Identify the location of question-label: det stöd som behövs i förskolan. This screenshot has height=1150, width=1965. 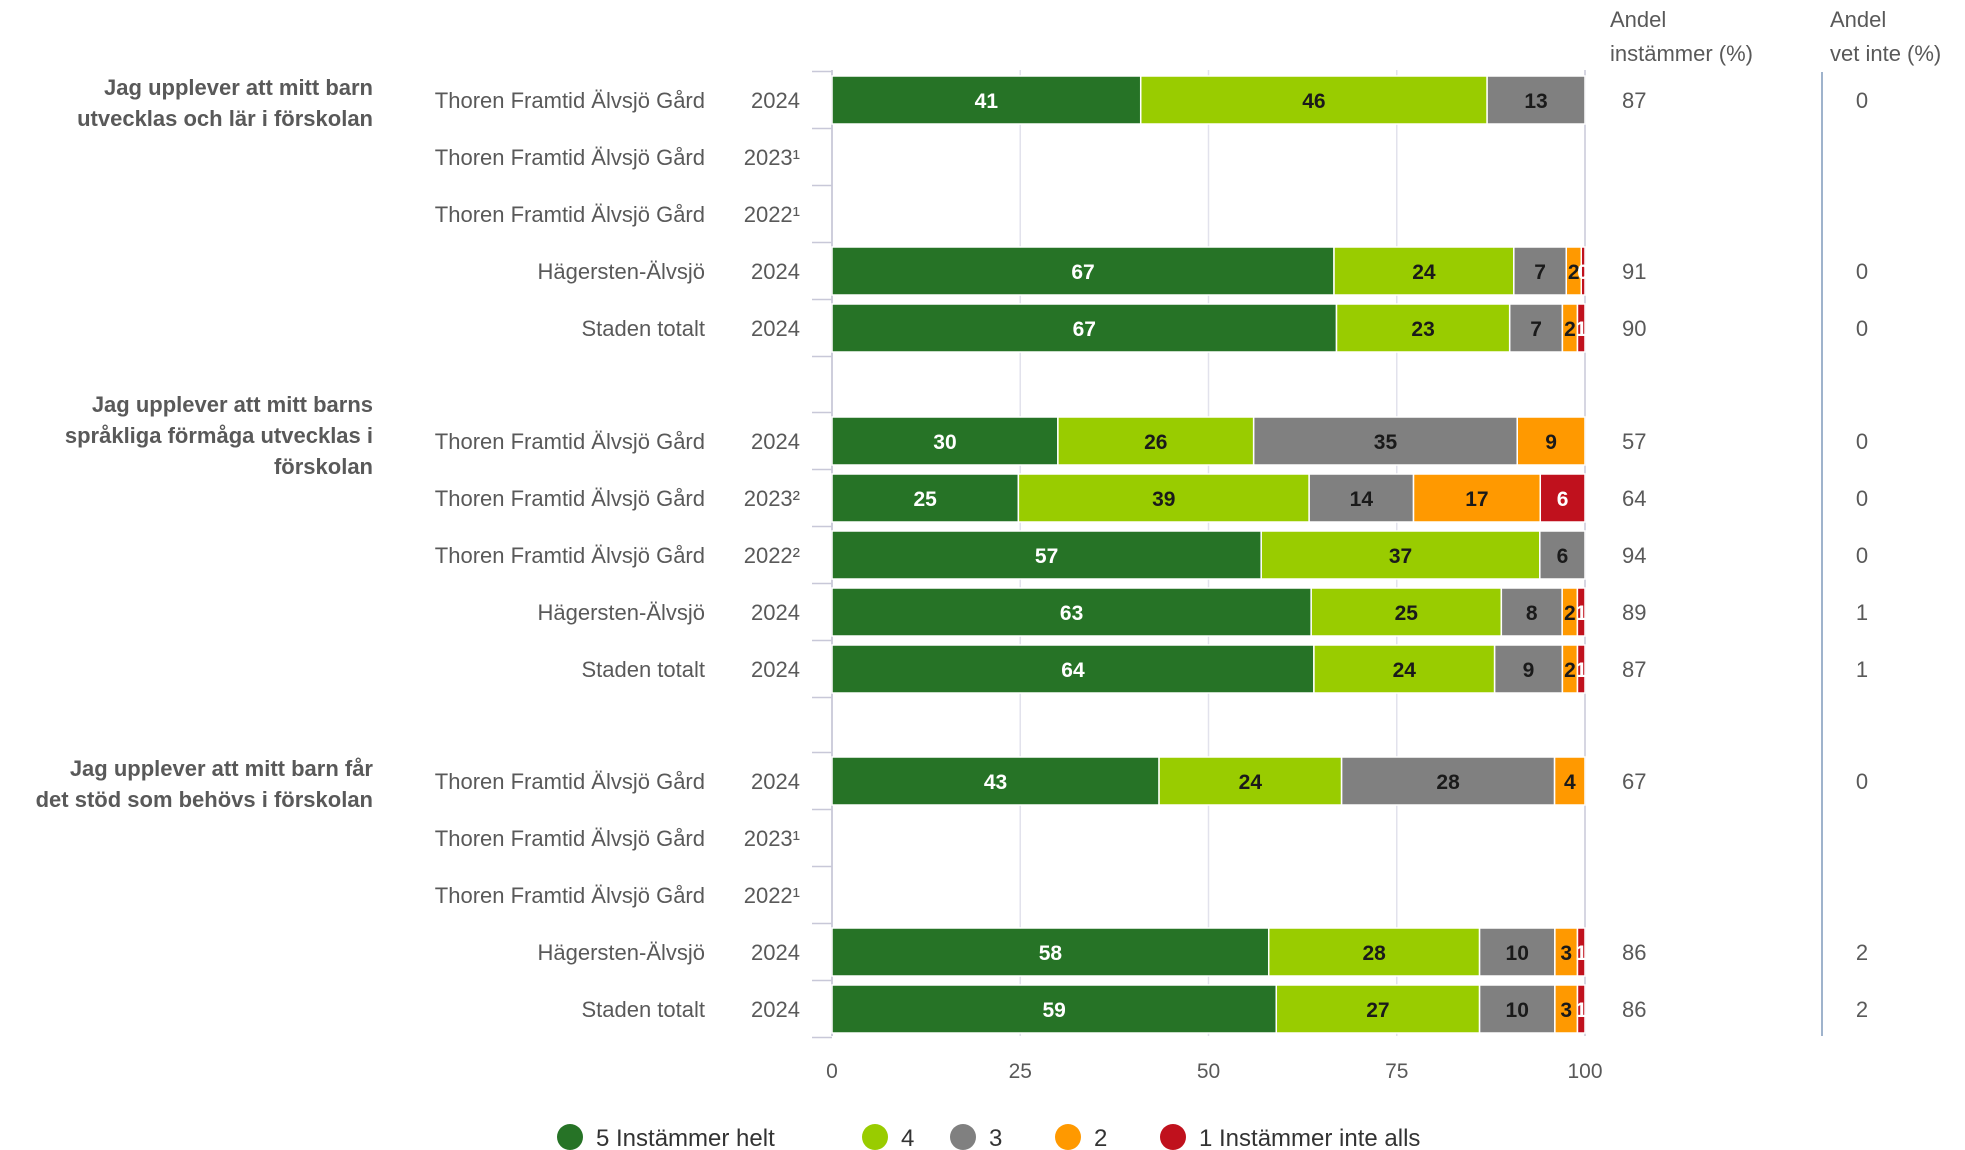
(204, 799).